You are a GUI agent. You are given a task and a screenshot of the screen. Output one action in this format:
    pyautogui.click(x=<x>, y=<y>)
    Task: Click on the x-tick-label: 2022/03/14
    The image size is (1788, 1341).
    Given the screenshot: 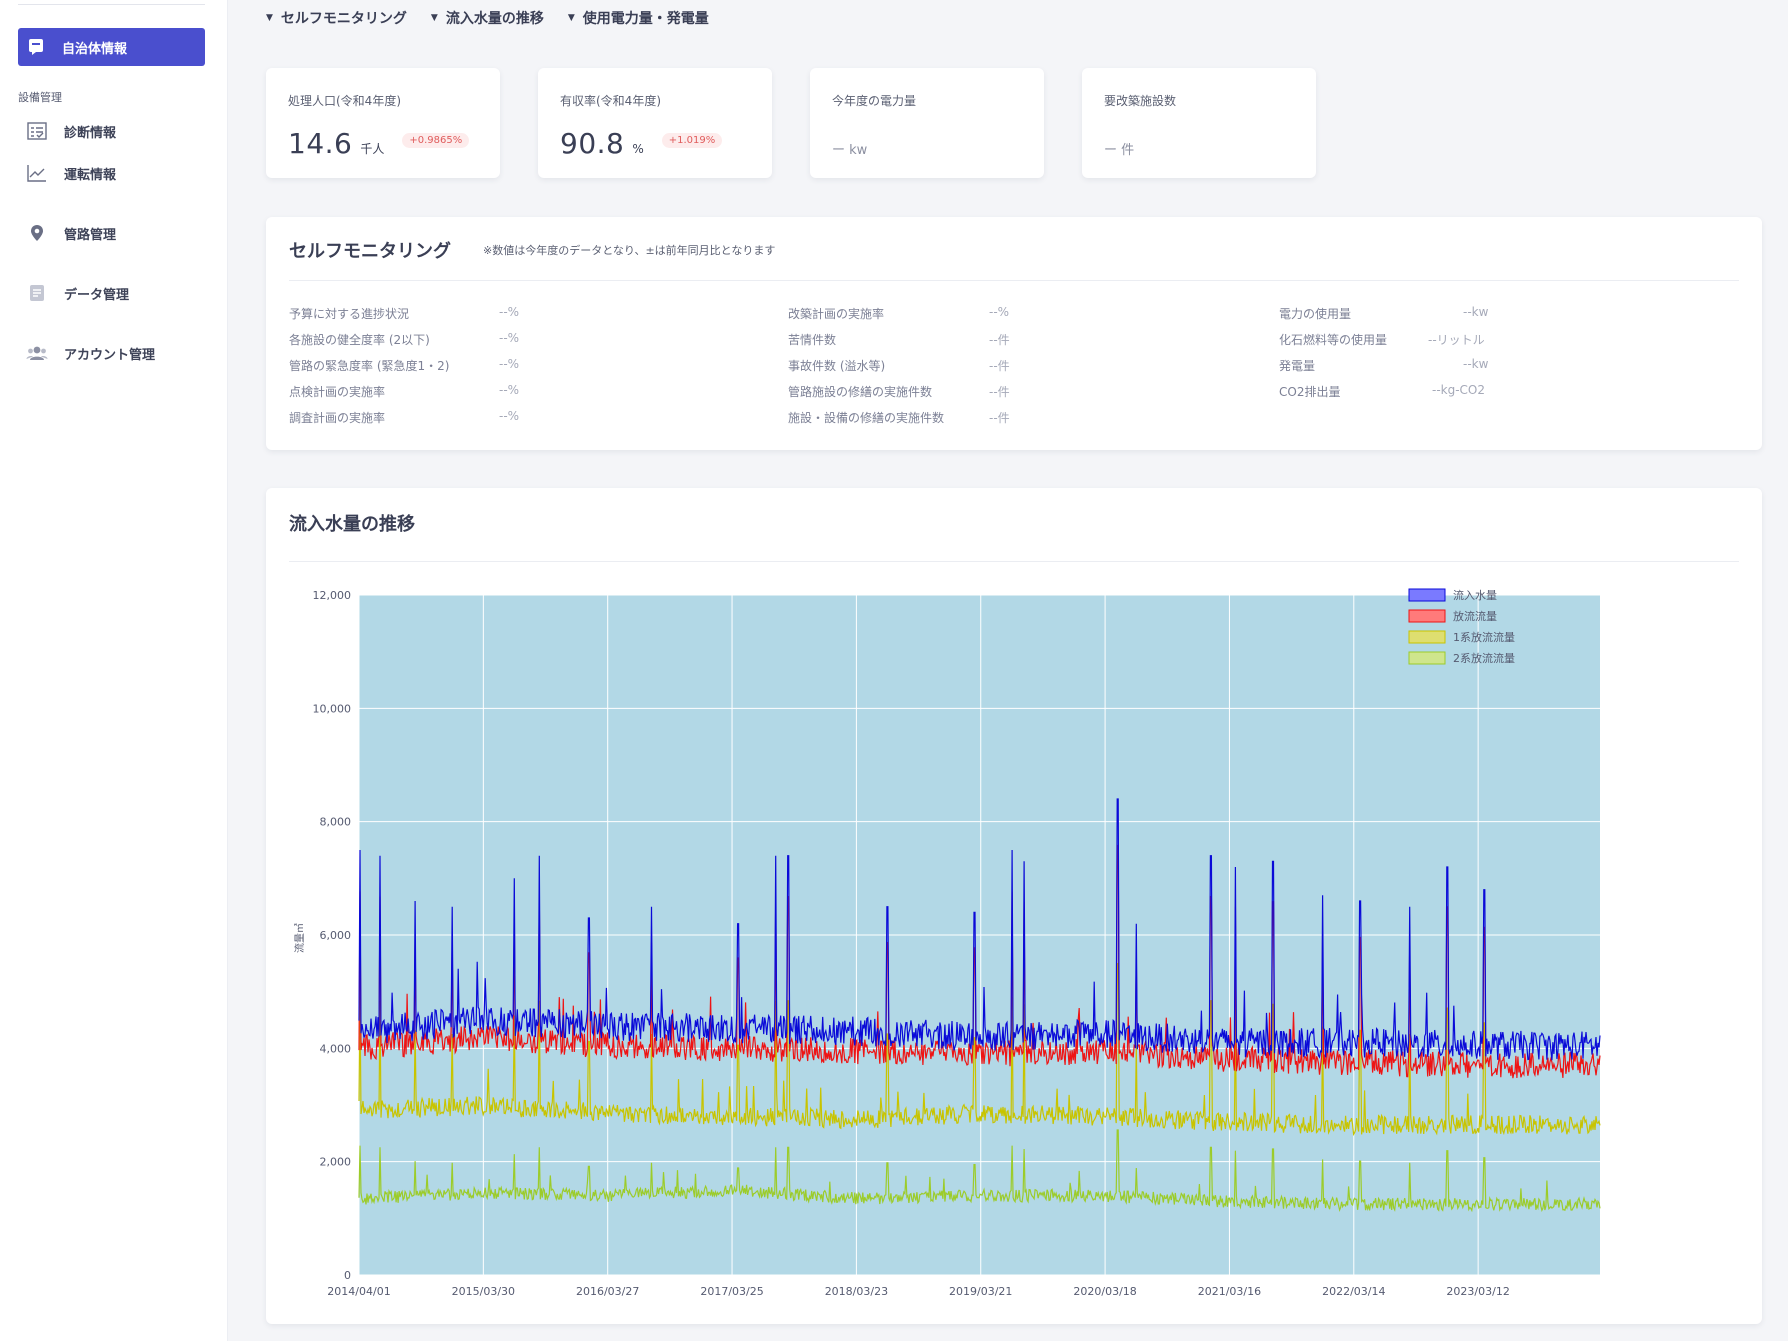 What is the action you would take?
    pyautogui.click(x=1353, y=1291)
    